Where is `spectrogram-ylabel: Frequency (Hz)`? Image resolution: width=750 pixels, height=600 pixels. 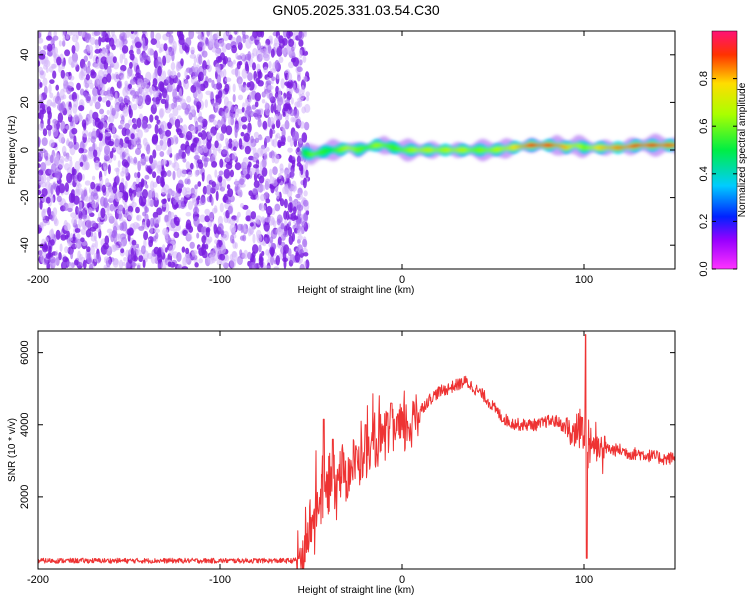
spectrogram-ylabel: Frequency (Hz) is located at coordinates (12, 150).